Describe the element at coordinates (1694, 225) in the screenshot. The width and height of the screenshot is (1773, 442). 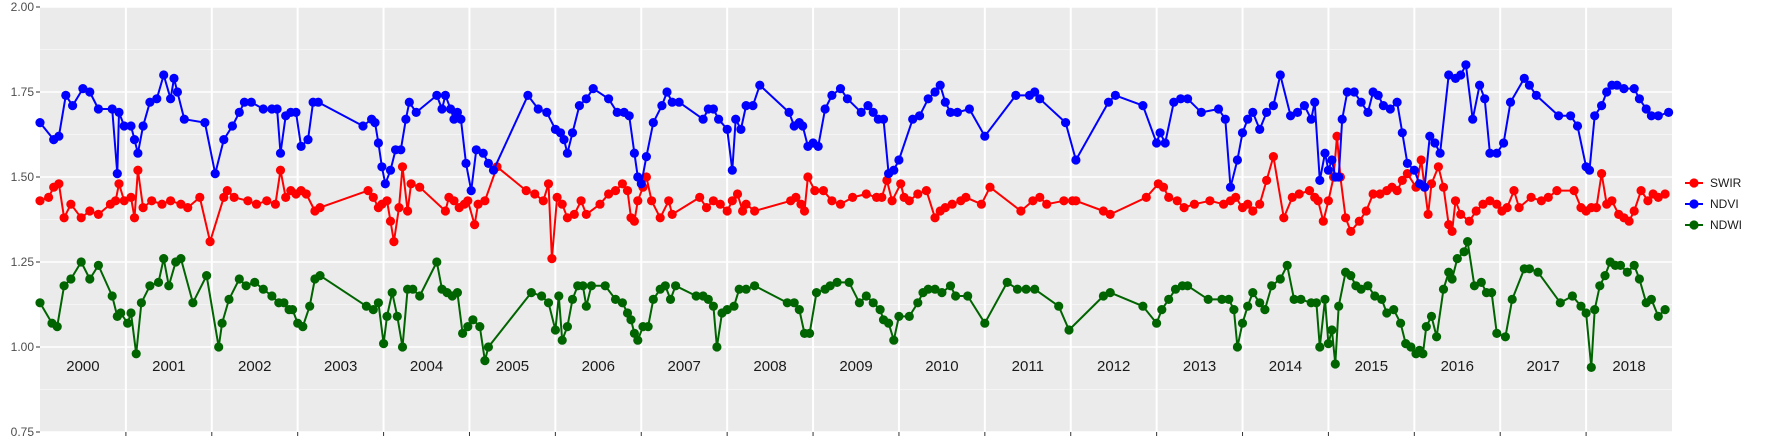
I see `legend-marker` at that location.